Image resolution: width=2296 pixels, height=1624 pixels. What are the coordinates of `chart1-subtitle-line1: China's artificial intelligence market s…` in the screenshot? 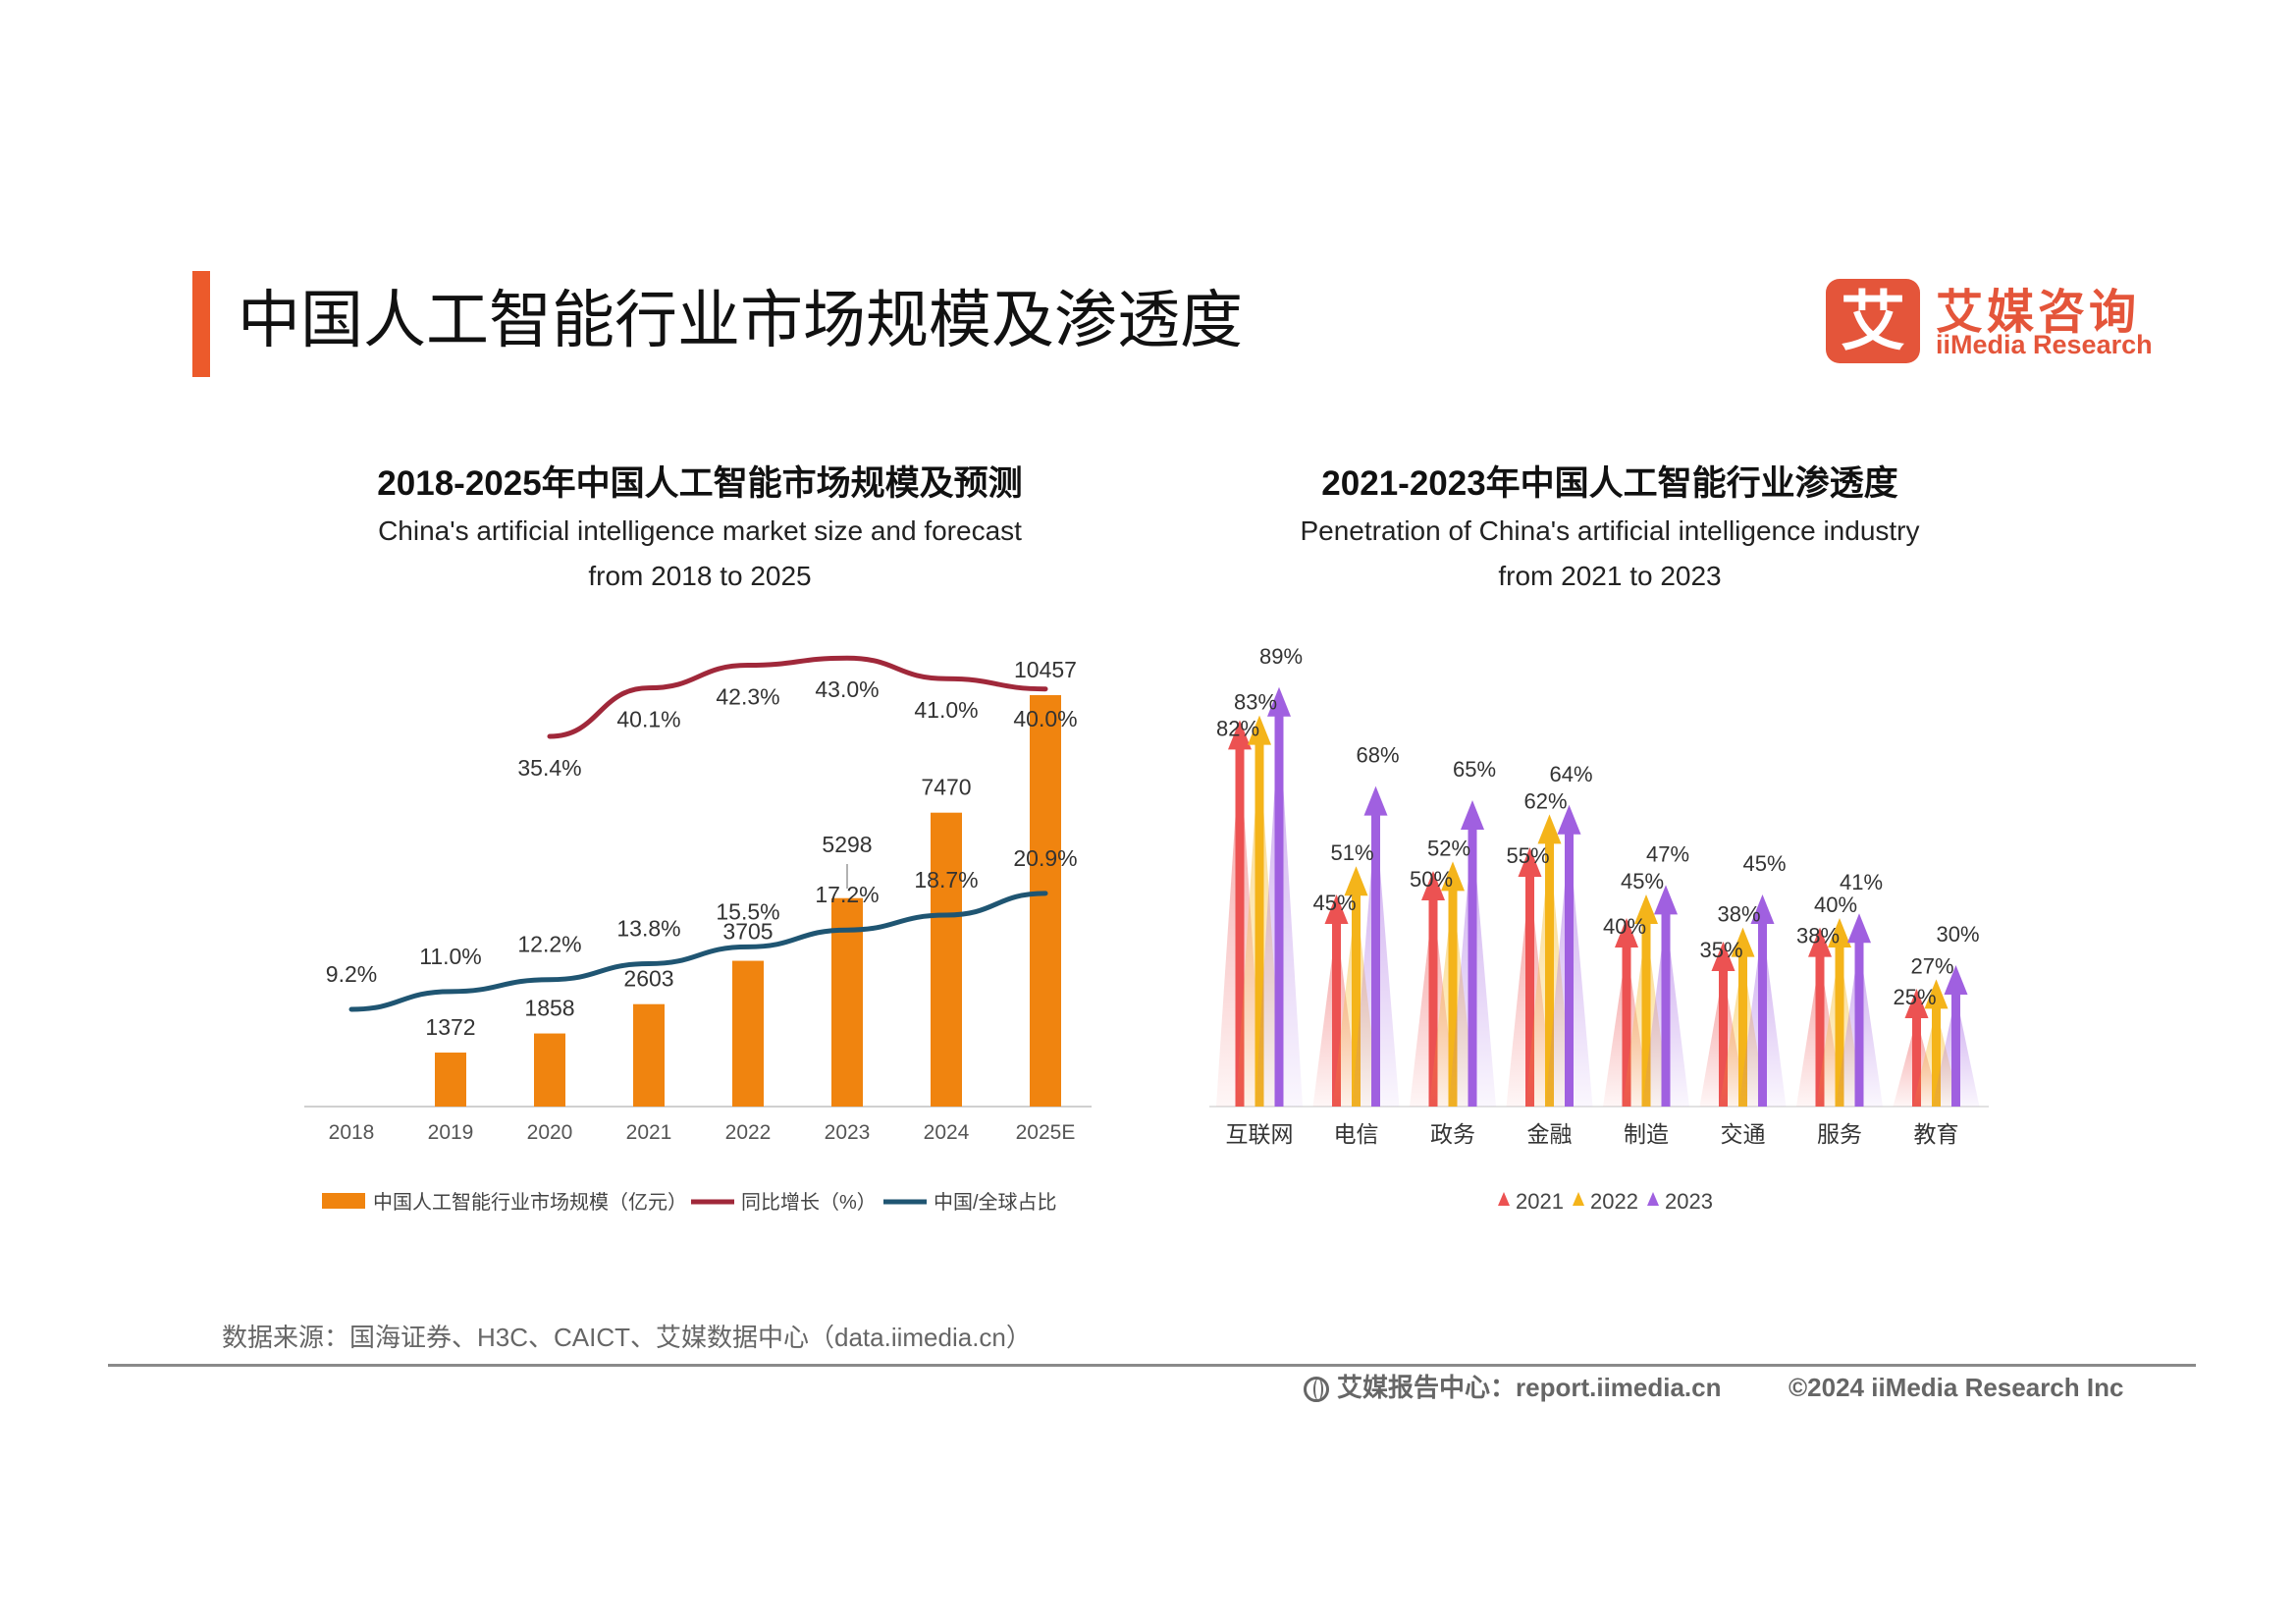 It's located at (700, 530).